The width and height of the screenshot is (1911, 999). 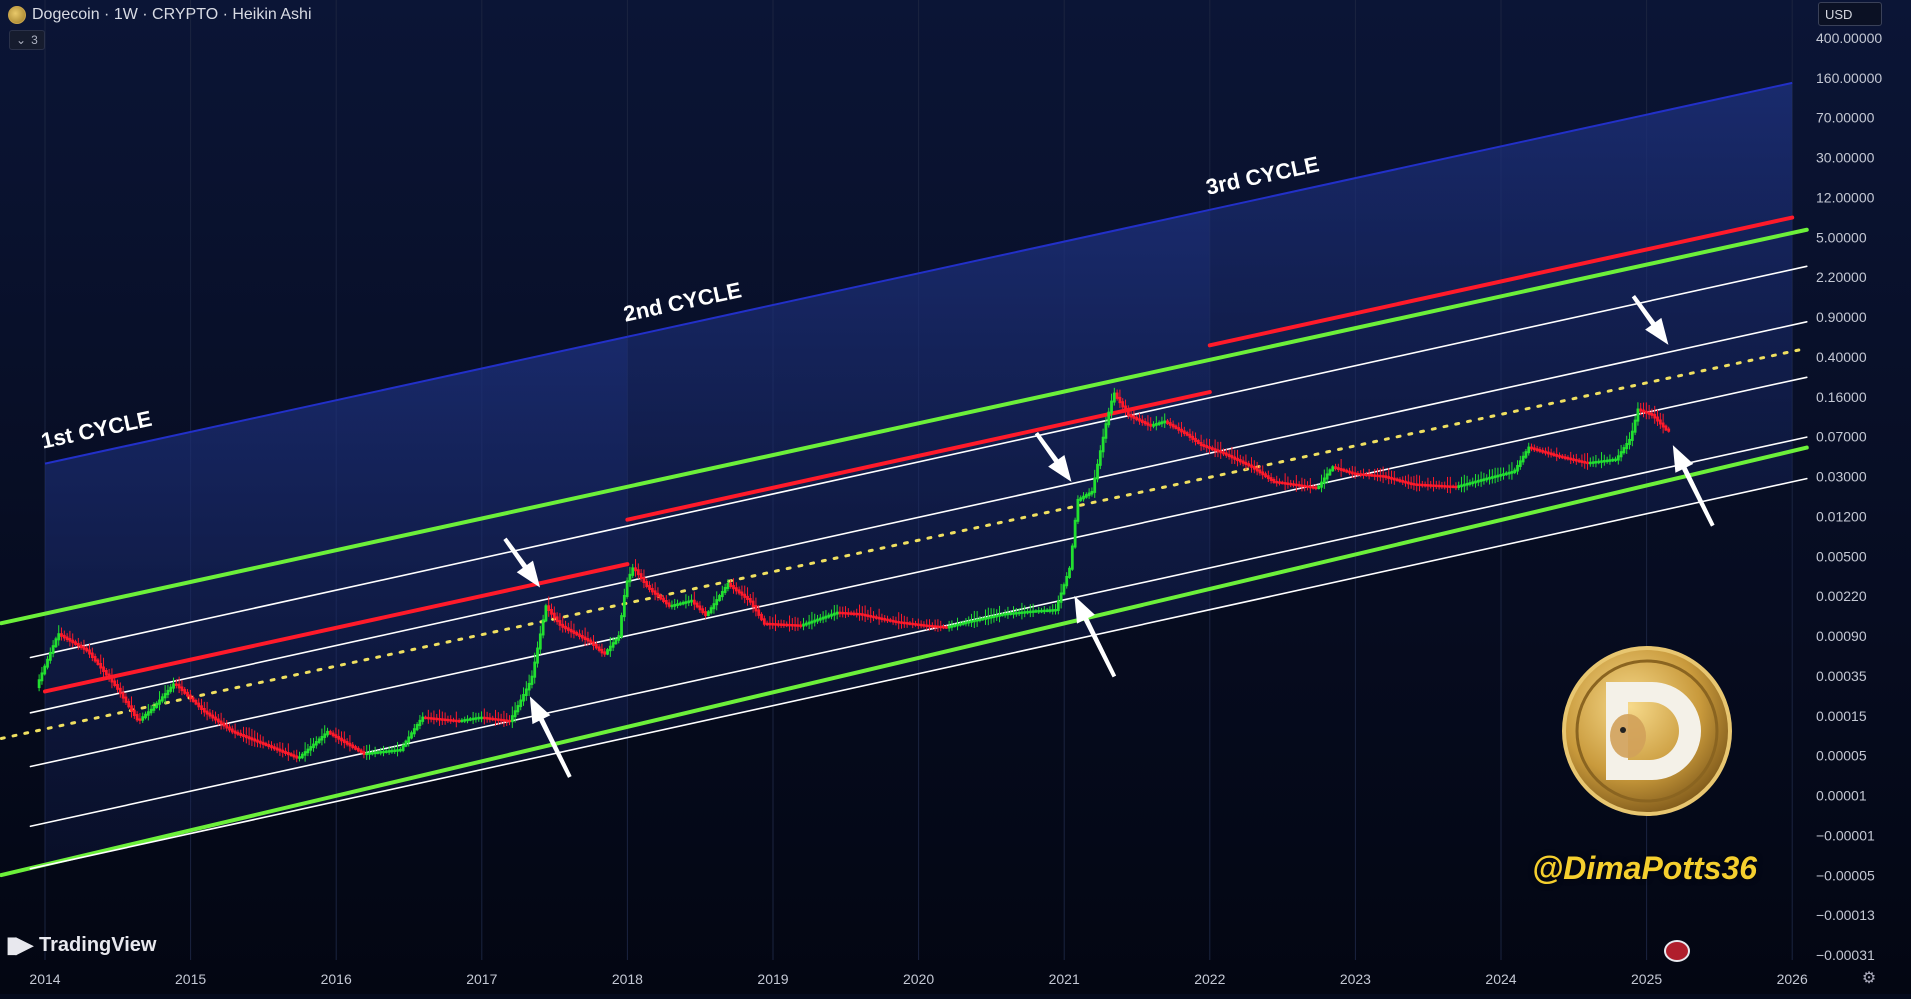 What do you see at coordinates (44, 979) in the screenshot?
I see `x-tick-label: 2014` at bounding box center [44, 979].